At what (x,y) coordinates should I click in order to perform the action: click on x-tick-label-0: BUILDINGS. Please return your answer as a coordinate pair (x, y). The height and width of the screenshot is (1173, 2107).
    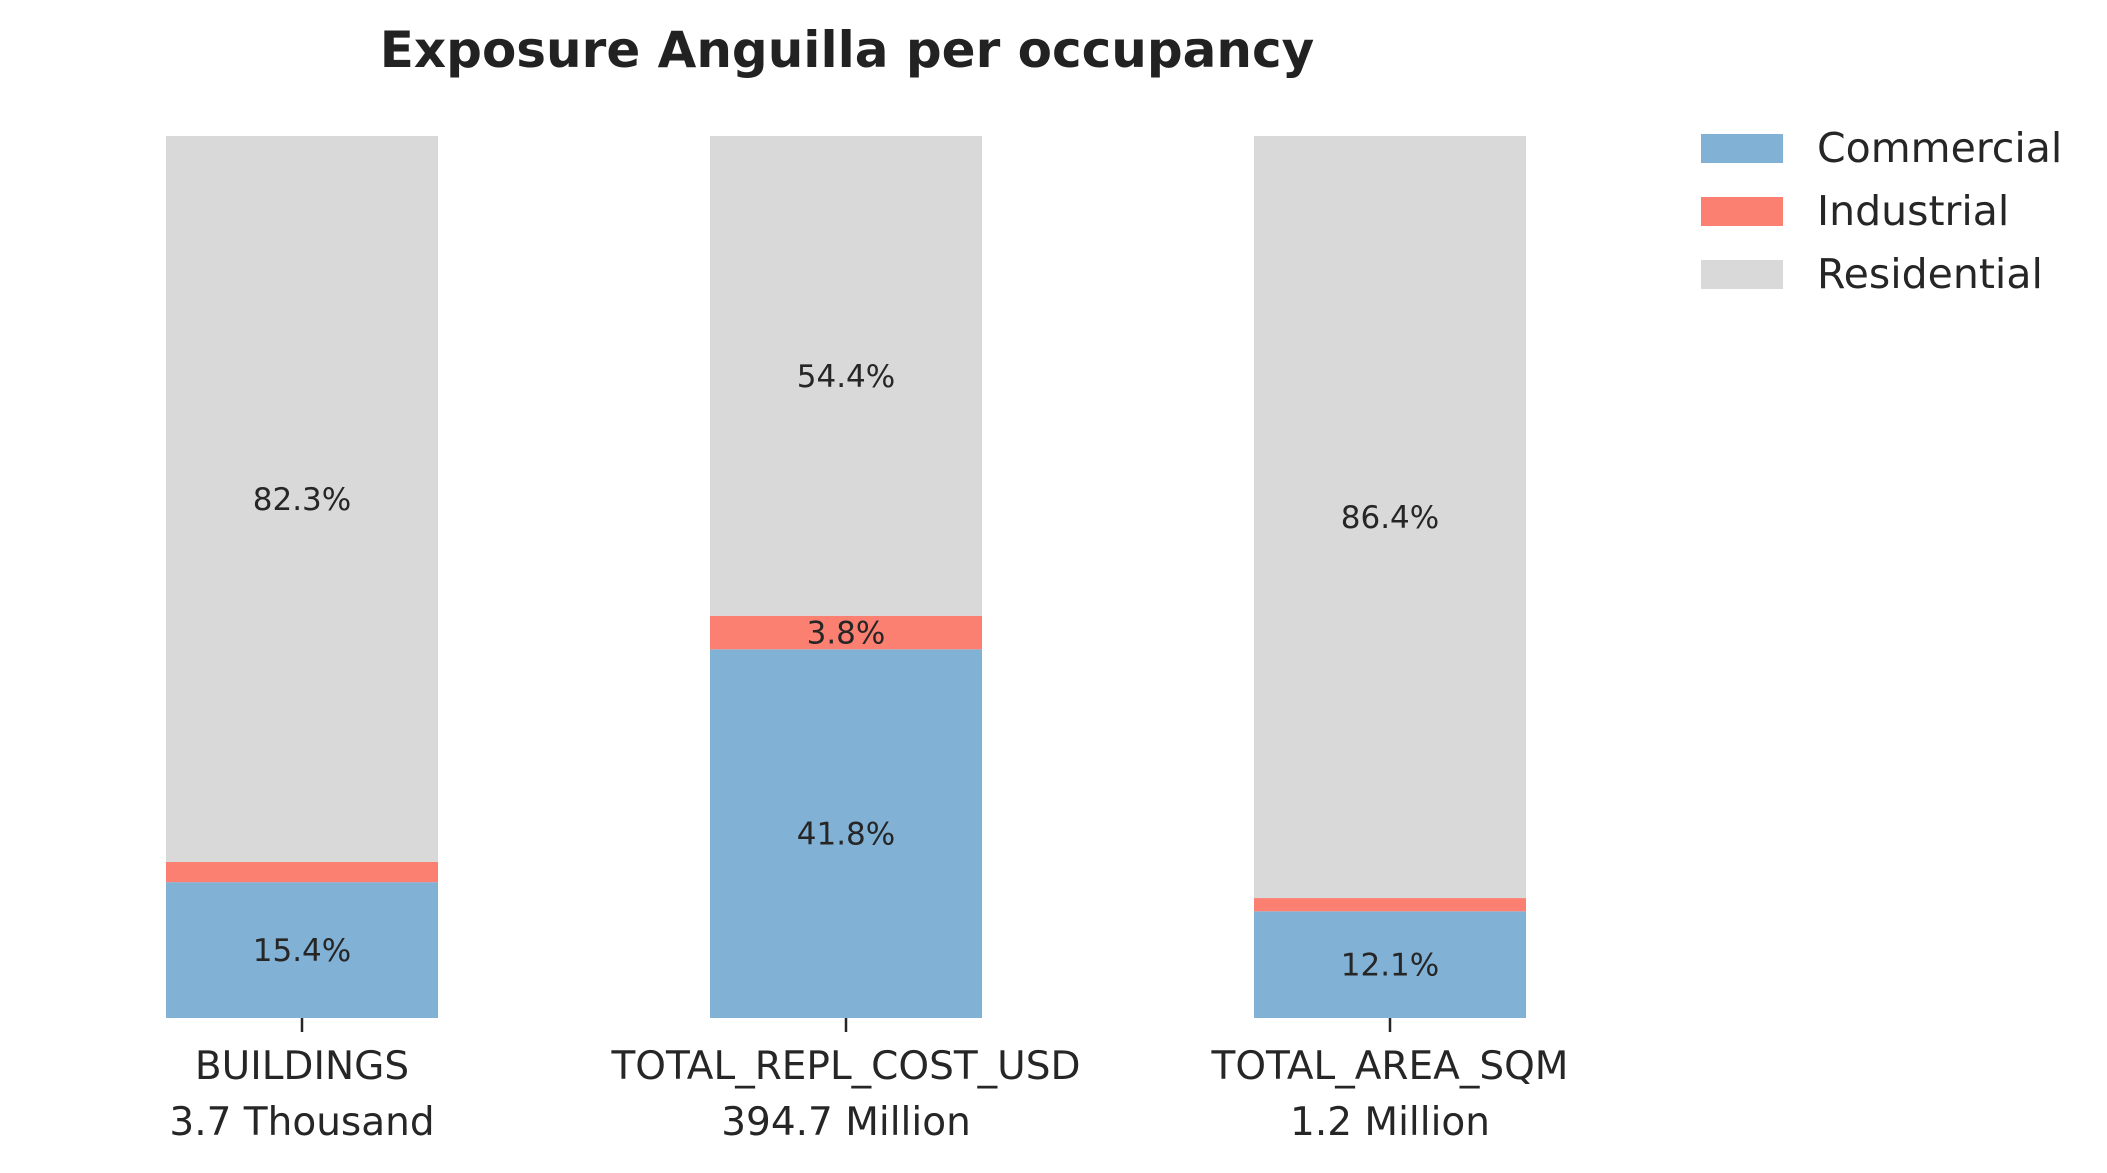
    Looking at the image, I should click on (302, 1066).